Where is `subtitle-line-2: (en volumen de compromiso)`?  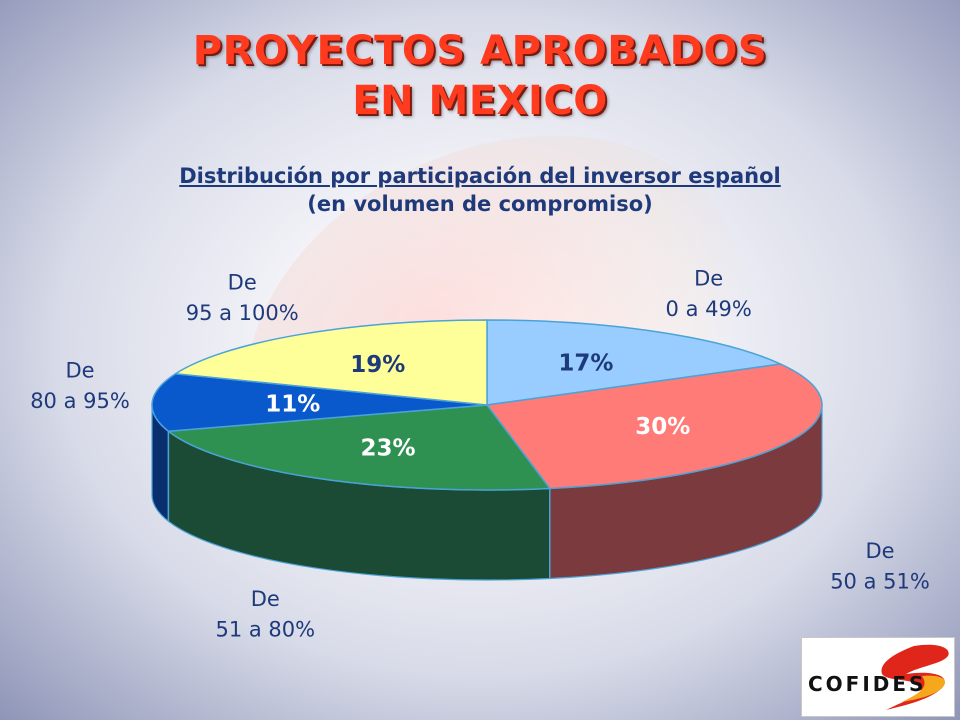 subtitle-line-2: (en volumen de compromiso) is located at coordinates (480, 204).